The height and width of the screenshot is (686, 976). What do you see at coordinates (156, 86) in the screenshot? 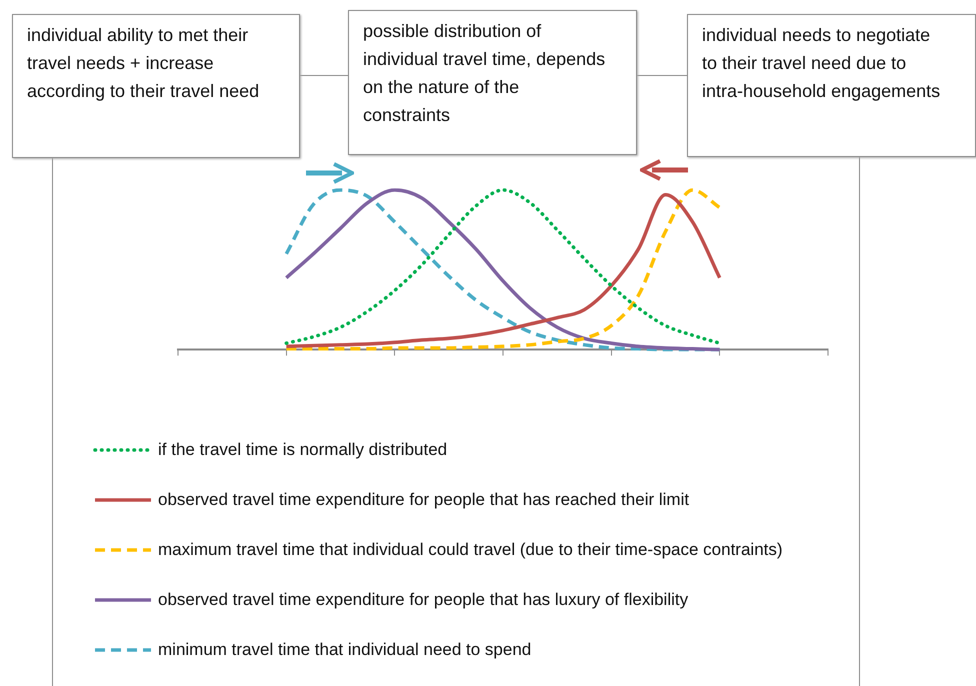
I see `text: individual ability to met their travel needs + increase according to their travel need` at bounding box center [156, 86].